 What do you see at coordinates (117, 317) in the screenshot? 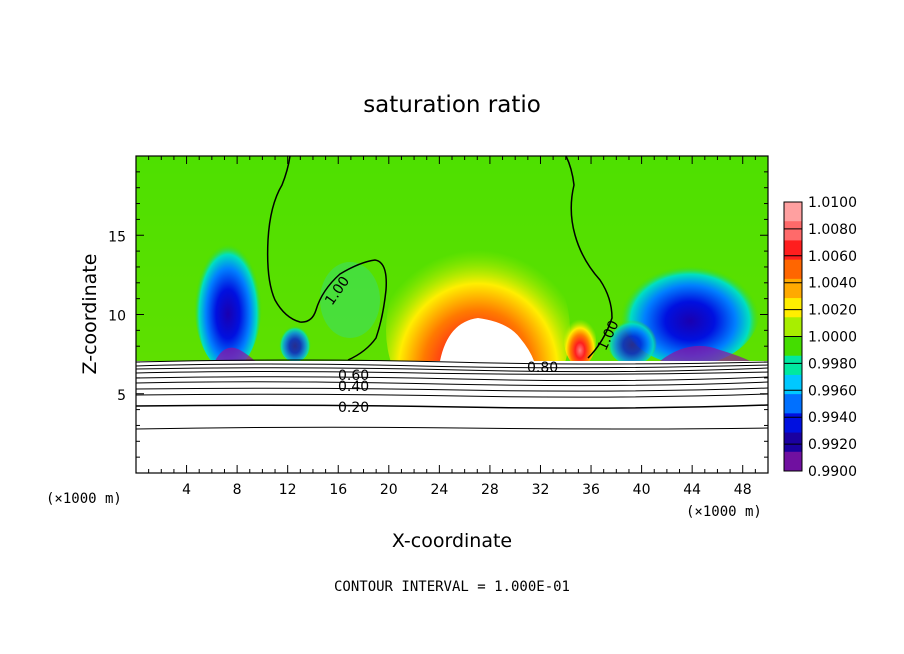
I see `y-tick-label: 10` at bounding box center [117, 317].